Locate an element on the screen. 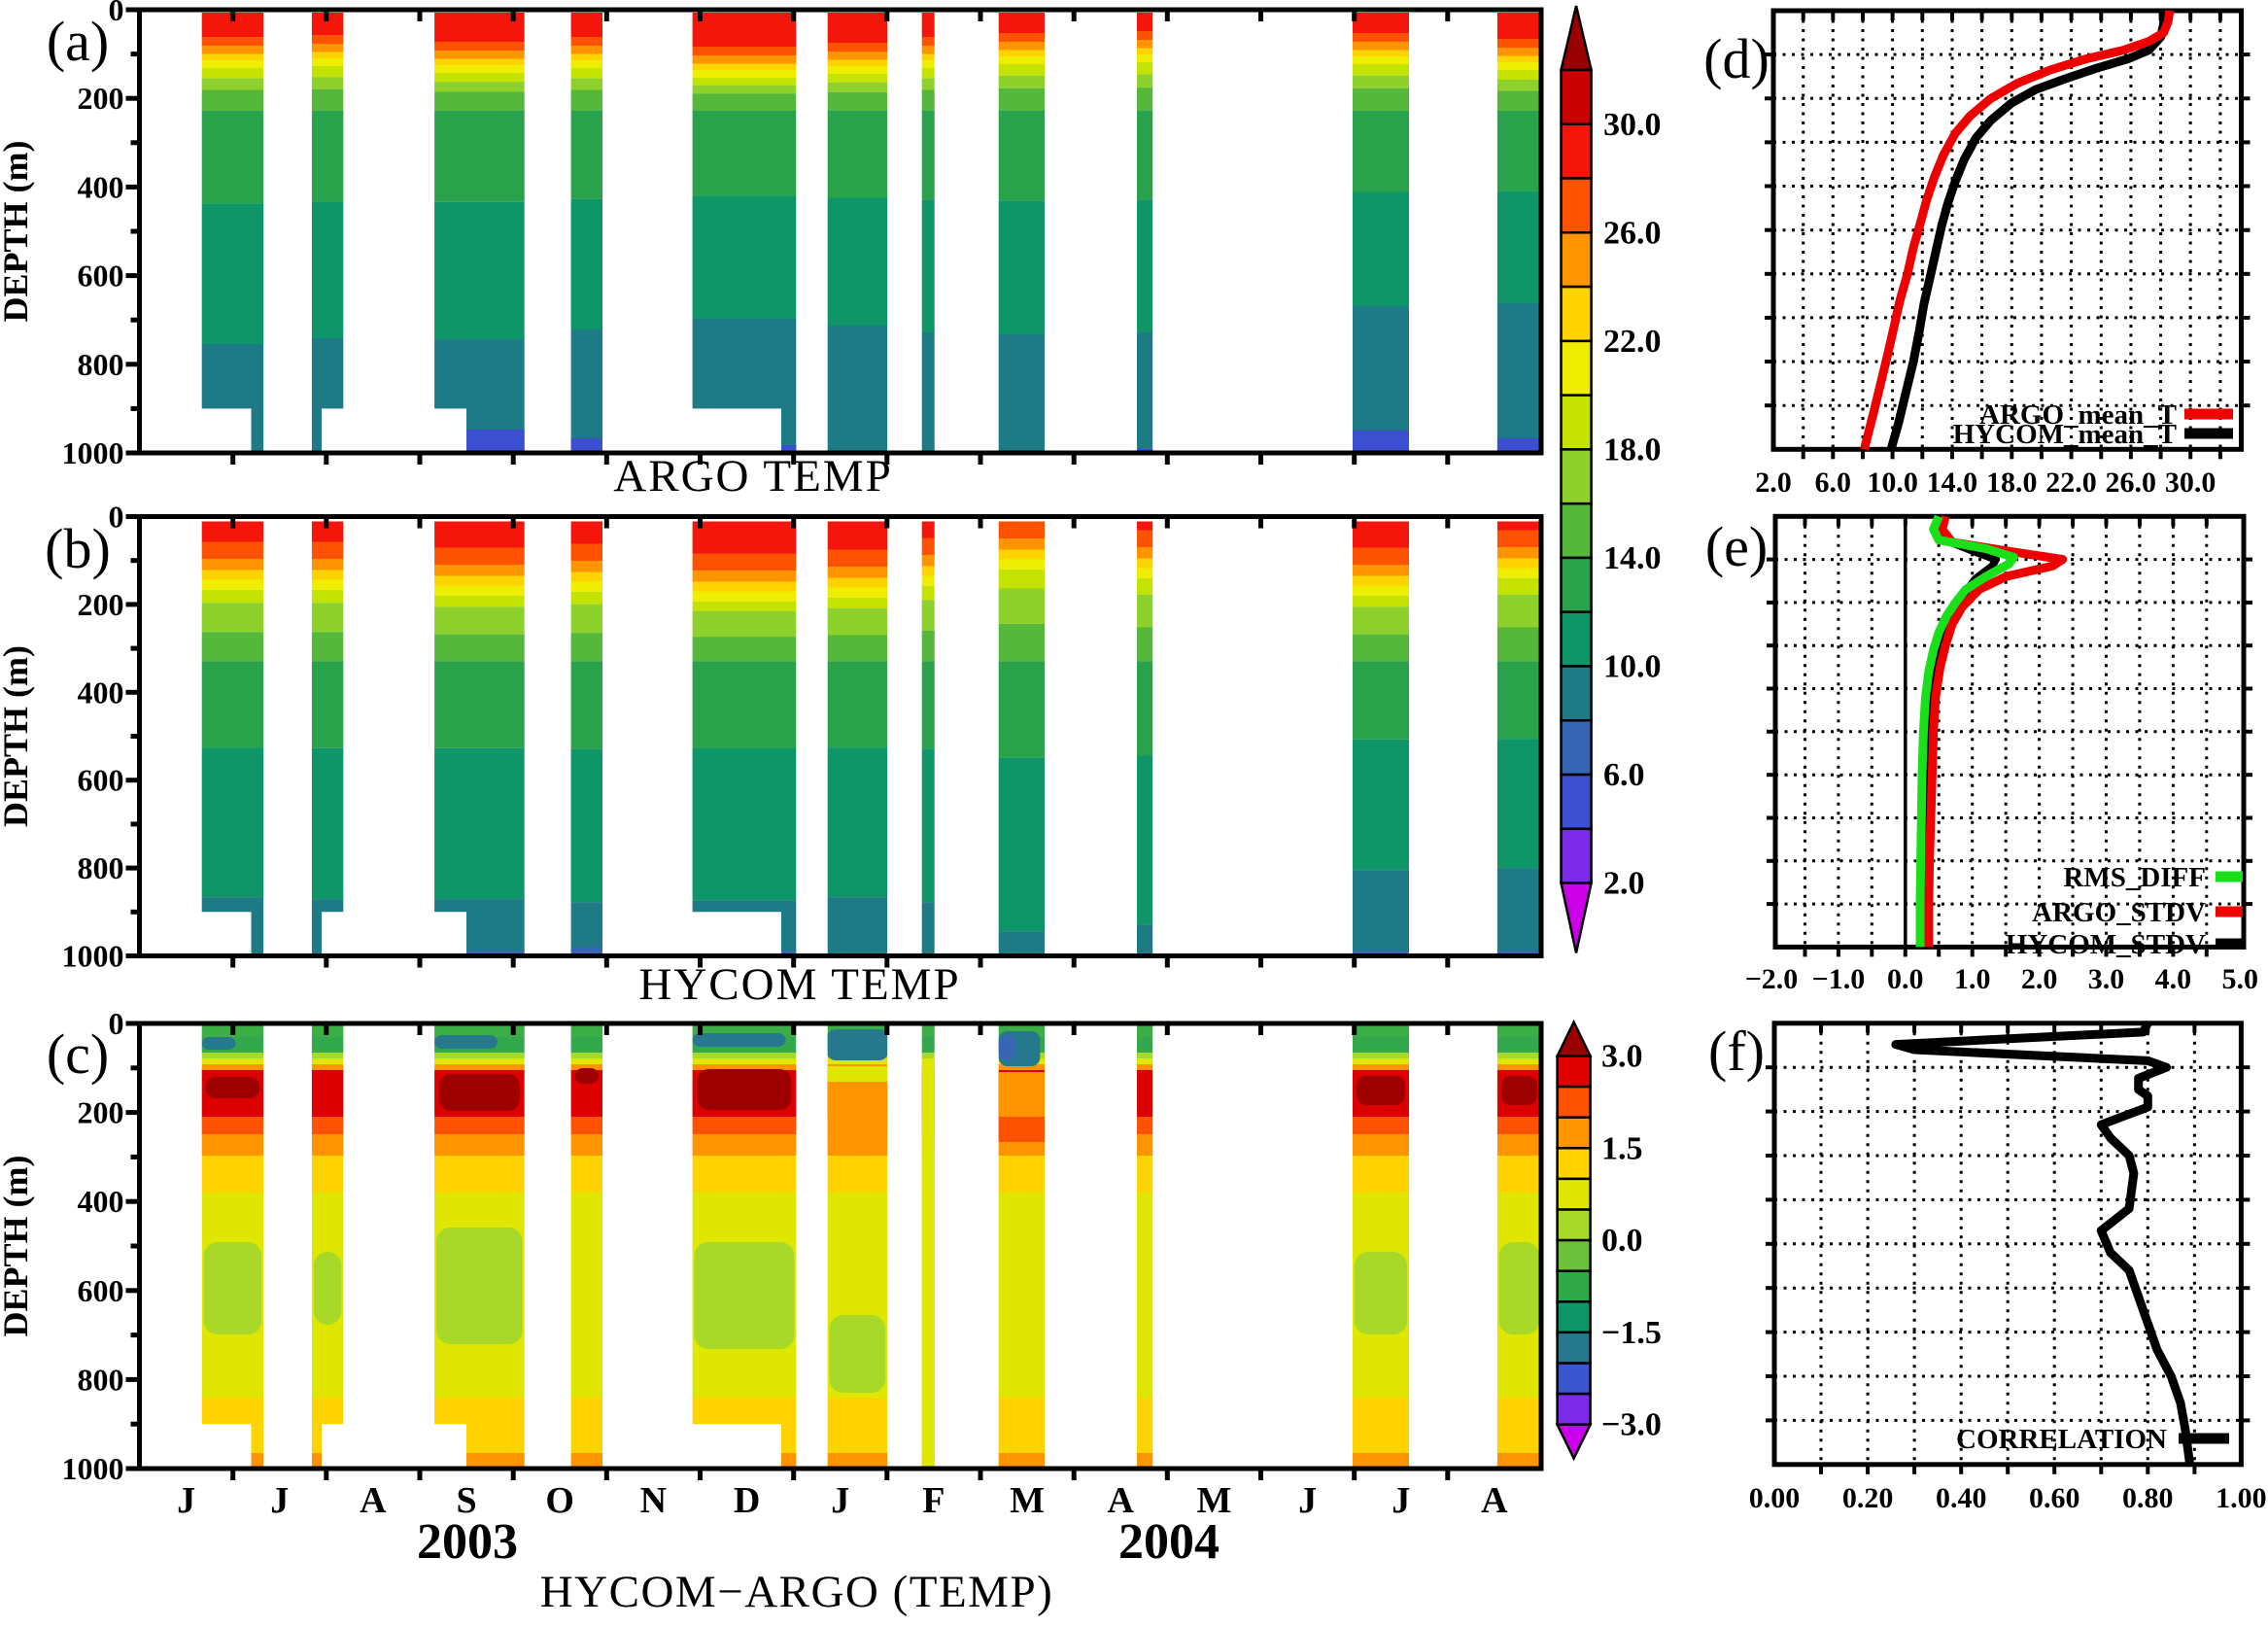  svg-text: HYCOM TEMP is located at coordinates (799, 984).